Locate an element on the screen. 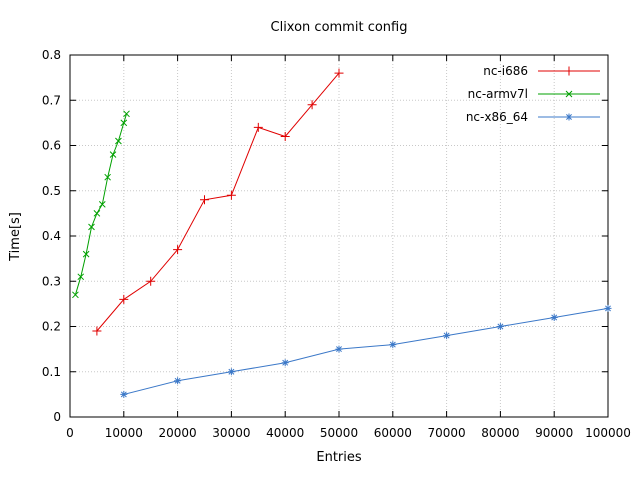  x-tick-label: 0 is located at coordinates (70, 433).